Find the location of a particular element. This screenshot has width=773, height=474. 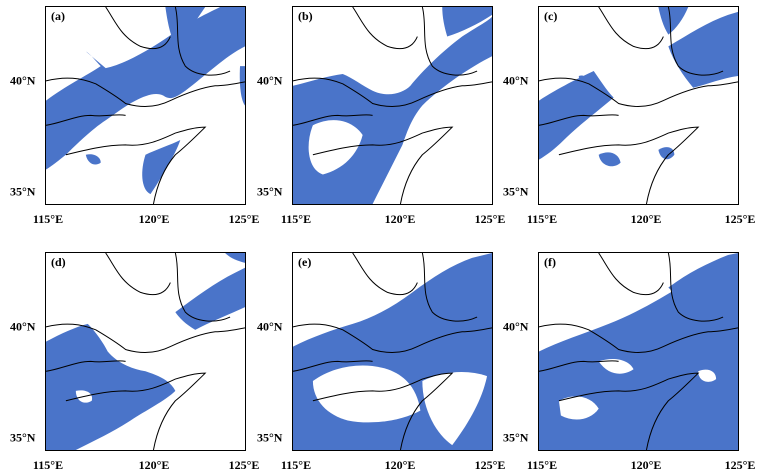

map-panel-f: (f) is located at coordinates (638, 351).